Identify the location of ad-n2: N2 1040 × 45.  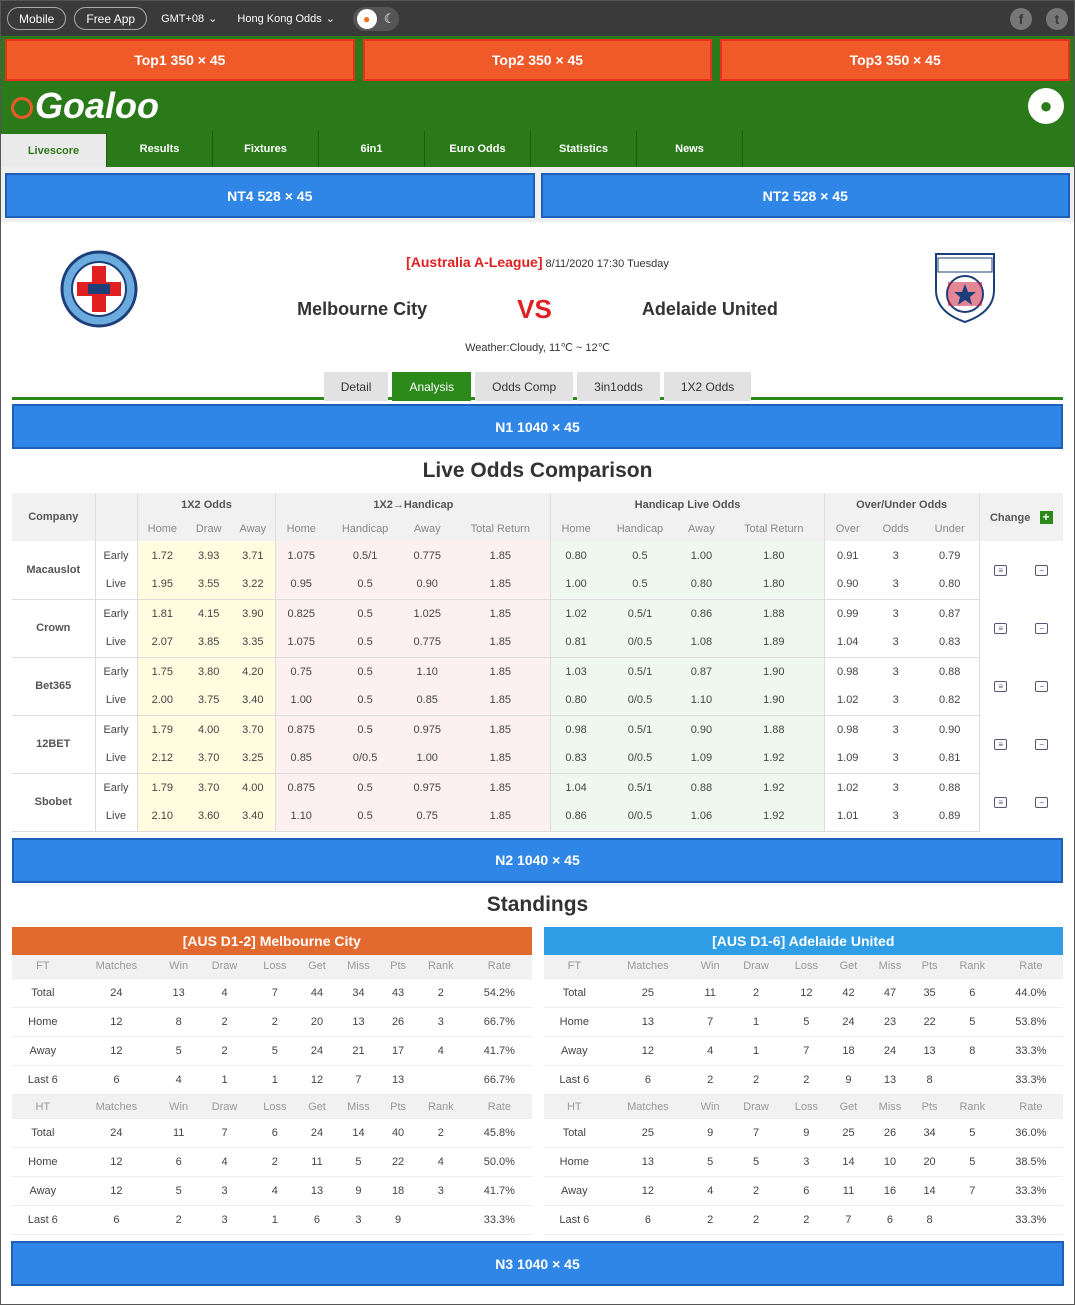
(537, 860).